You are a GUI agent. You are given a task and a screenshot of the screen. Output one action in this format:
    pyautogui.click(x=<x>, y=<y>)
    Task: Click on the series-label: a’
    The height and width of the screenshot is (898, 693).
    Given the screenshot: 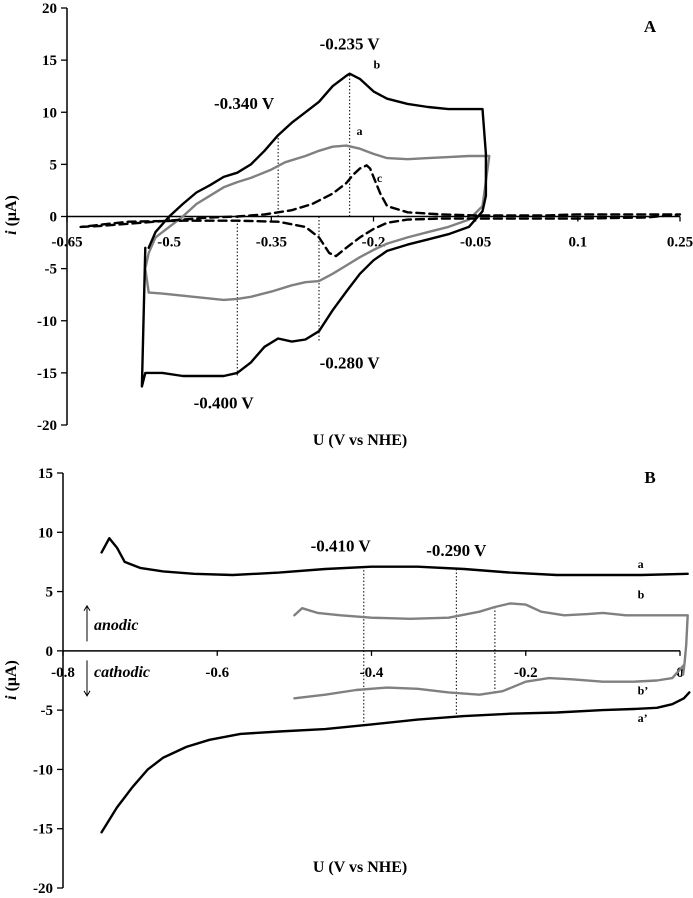 What is the action you would take?
    pyautogui.click(x=643, y=718)
    